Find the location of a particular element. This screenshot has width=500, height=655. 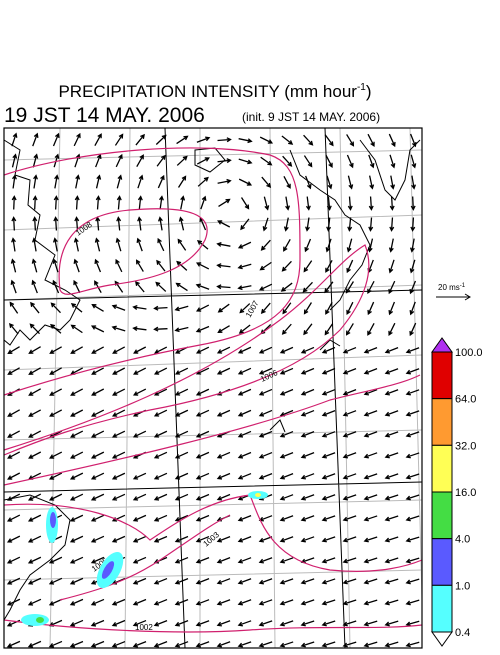

islands is located at coordinates (305, 386).